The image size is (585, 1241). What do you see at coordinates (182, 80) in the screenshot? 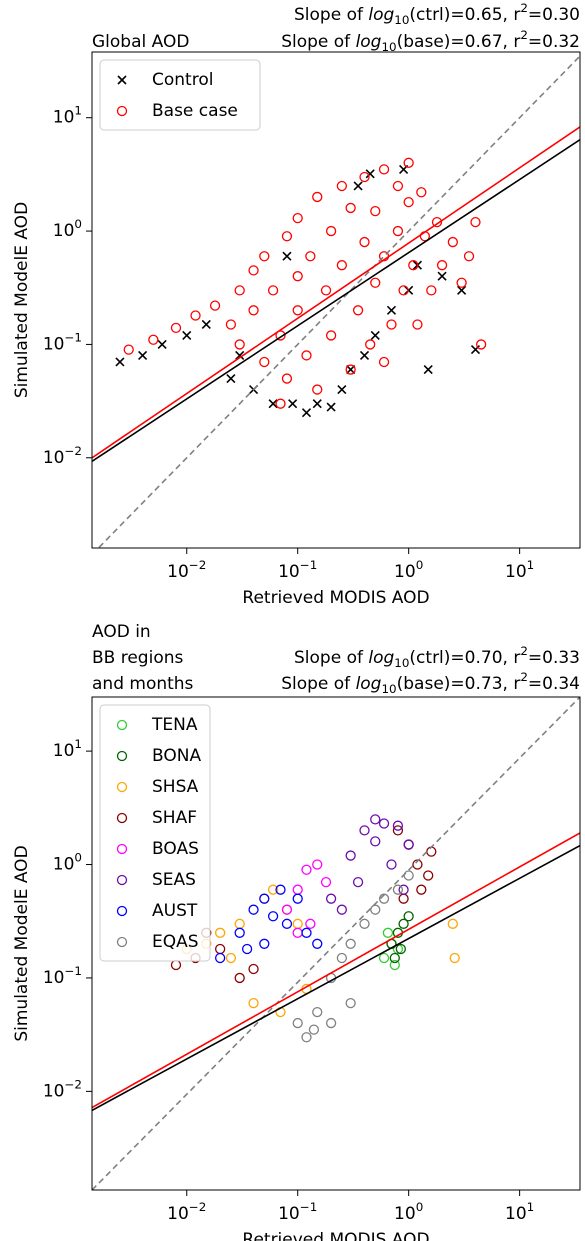
I see `legend-label: Control` at bounding box center [182, 80].